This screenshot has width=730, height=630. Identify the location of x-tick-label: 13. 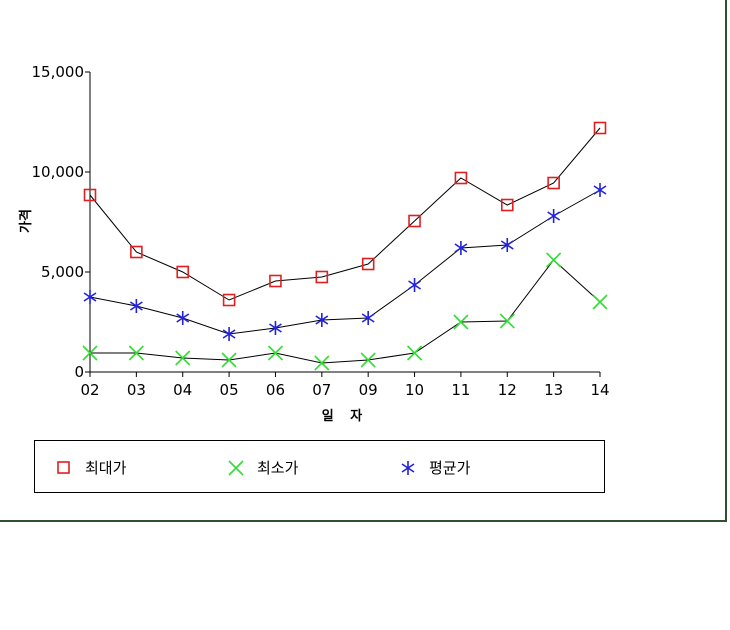
(553, 390).